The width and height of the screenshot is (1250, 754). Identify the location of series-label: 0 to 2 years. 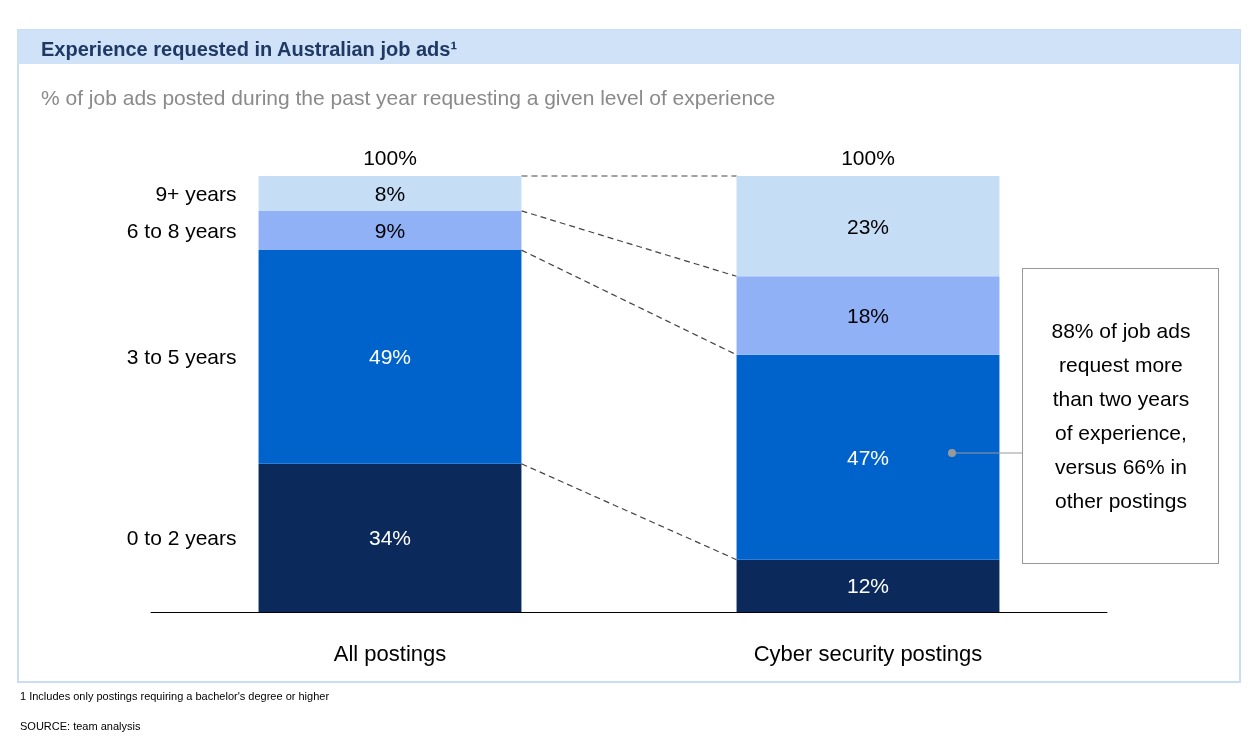
(181, 538).